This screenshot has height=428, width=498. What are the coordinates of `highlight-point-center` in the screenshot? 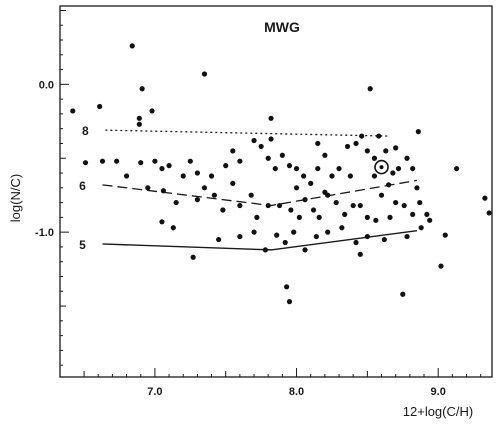 It's located at (381, 167).